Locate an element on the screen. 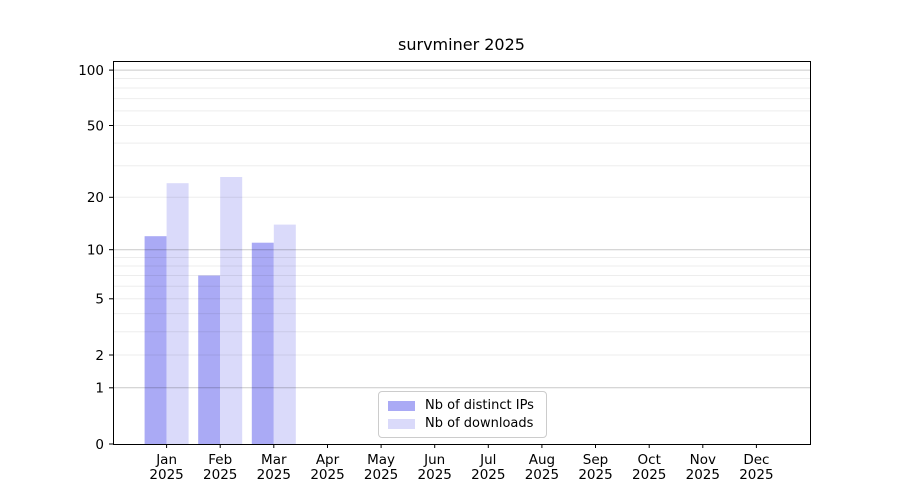 The height and width of the screenshot is (500, 900). legend: Nb of distinct IPs Nb of downloads is located at coordinates (462, 414).